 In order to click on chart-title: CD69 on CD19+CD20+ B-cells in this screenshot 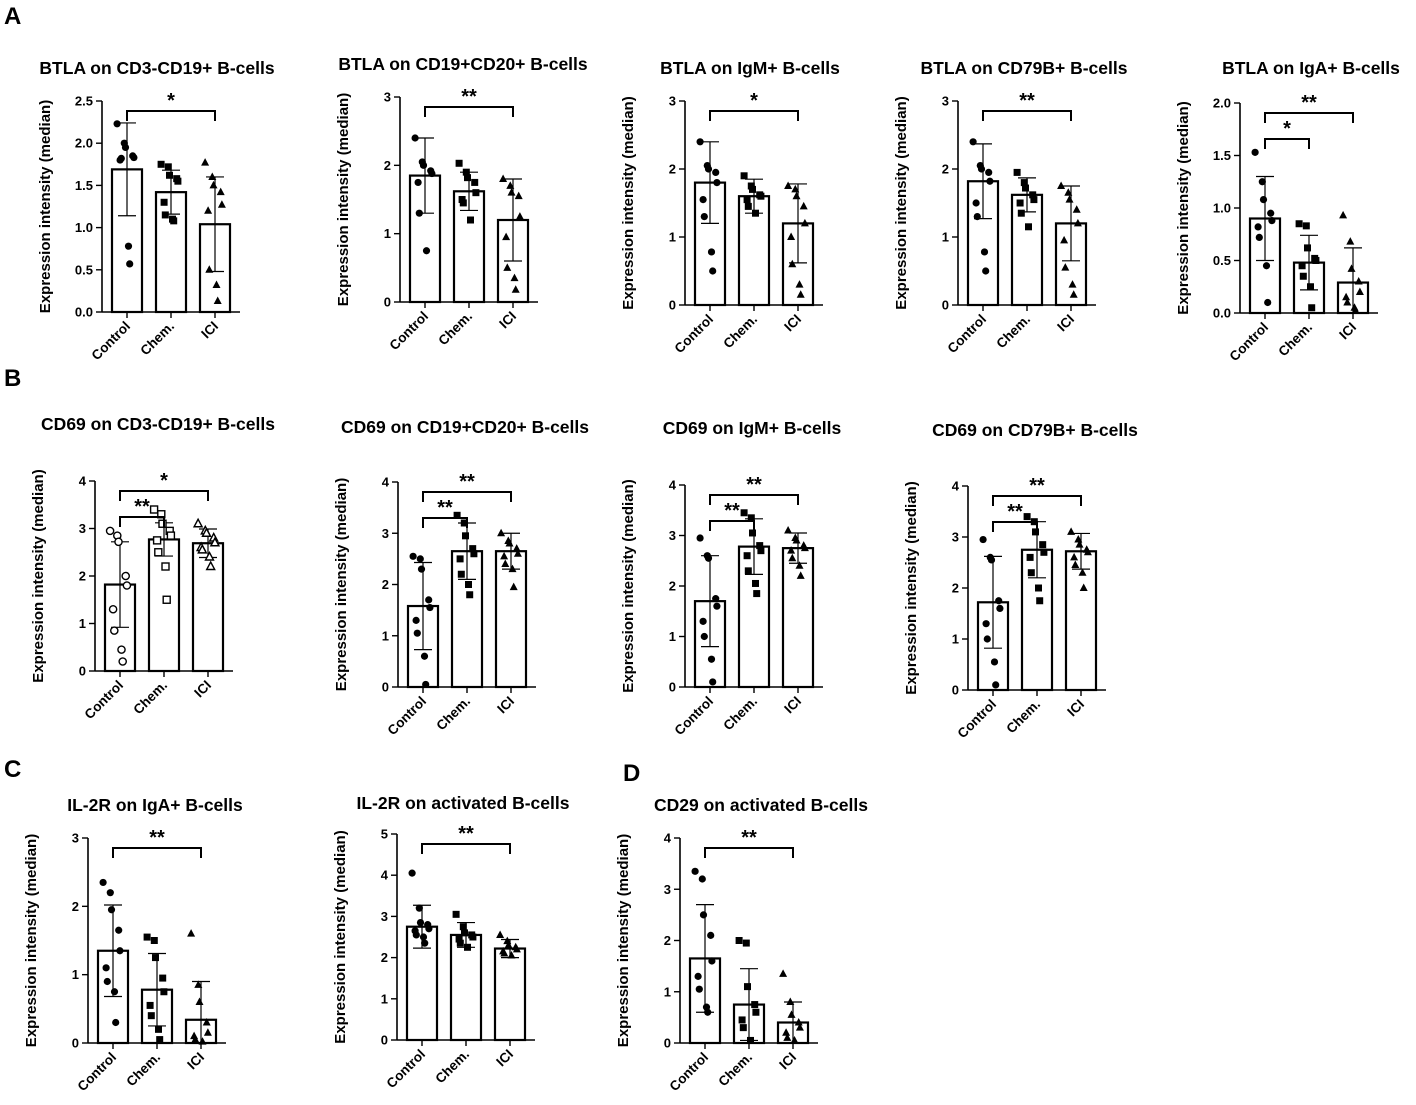, I will do `click(465, 427)`.